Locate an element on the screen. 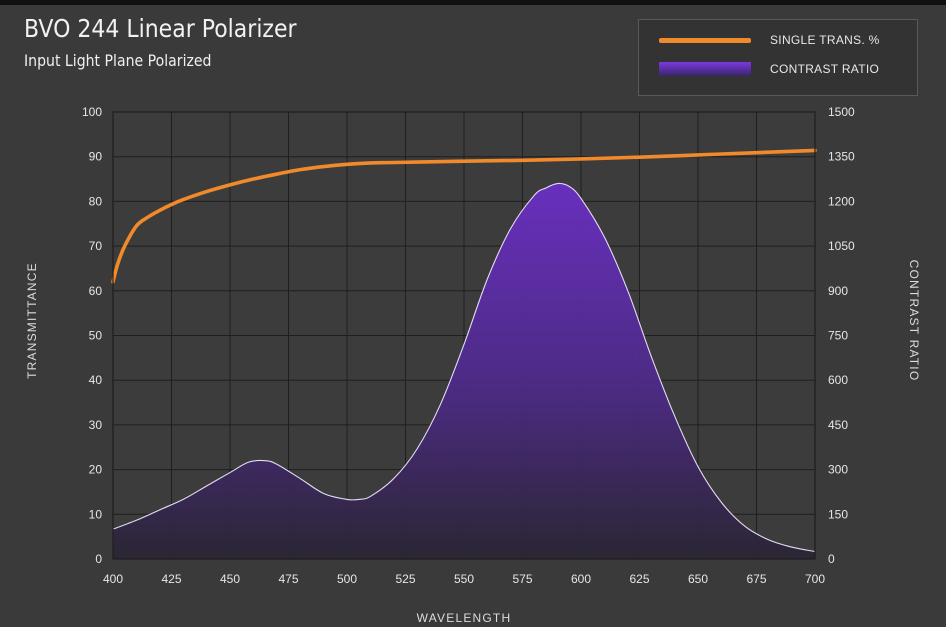 The height and width of the screenshot is (627, 946). y-tick-label: 90 is located at coordinates (96, 157).